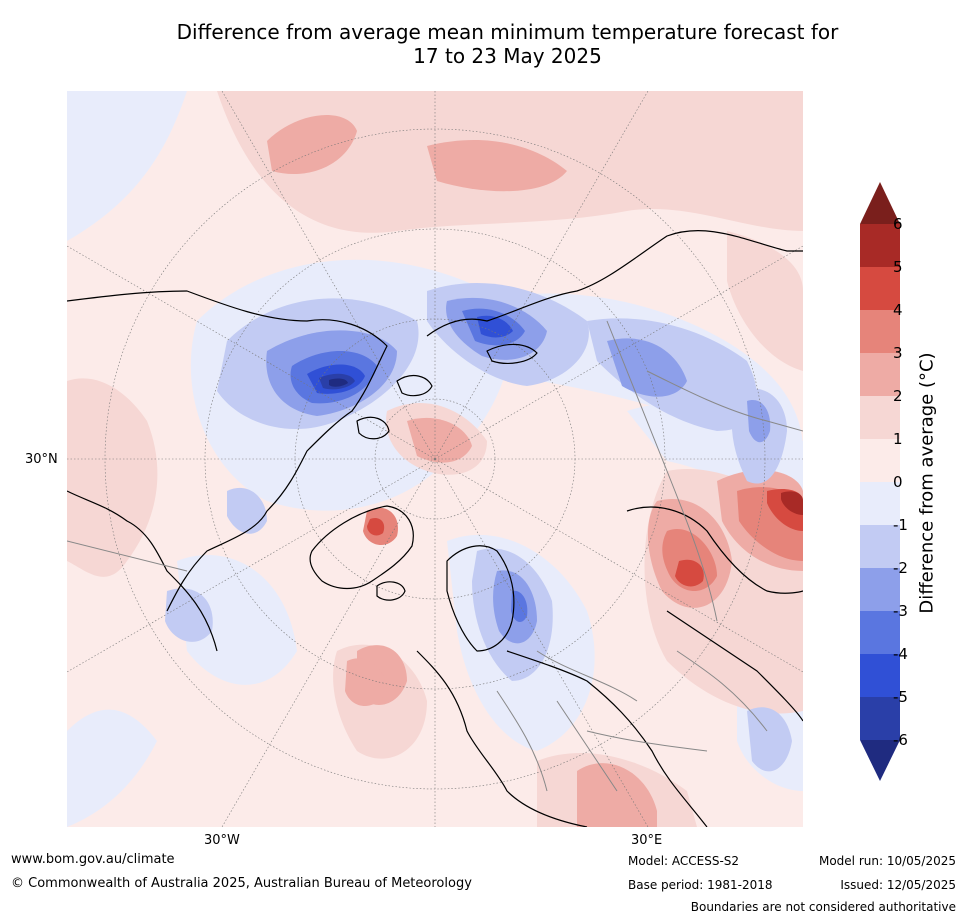  I want to click on colorbar-tick-label: 1, so click(898, 439).